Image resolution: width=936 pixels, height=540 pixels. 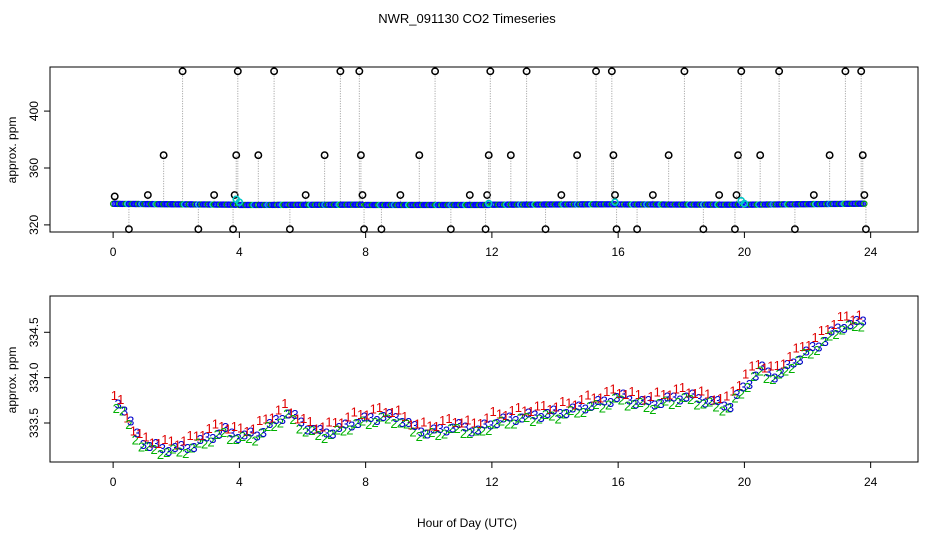 What do you see at coordinates (239, 252) in the screenshot?
I see `top-x-tick-label: 4` at bounding box center [239, 252].